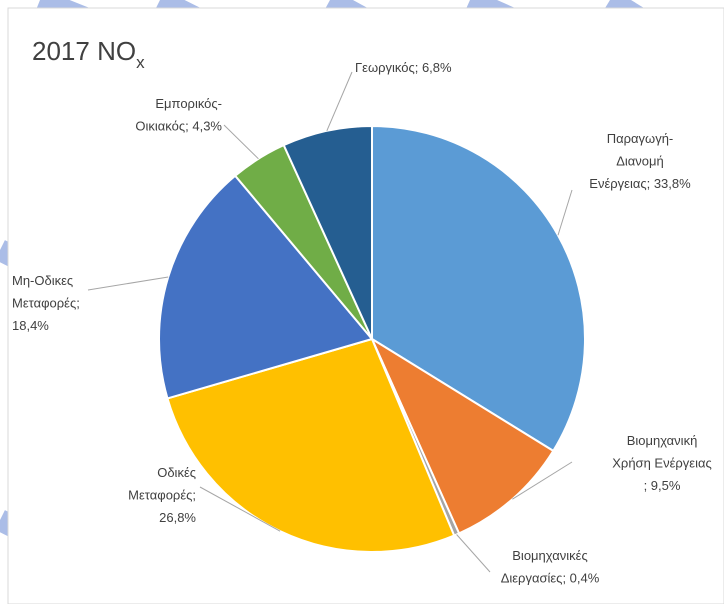  I want to click on data-label-line: Βιομηχανικές, so click(549, 555).